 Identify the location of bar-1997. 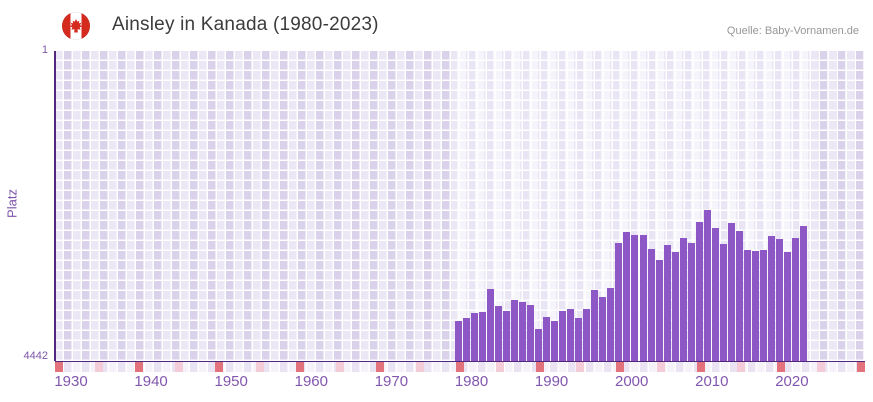
(595, 325).